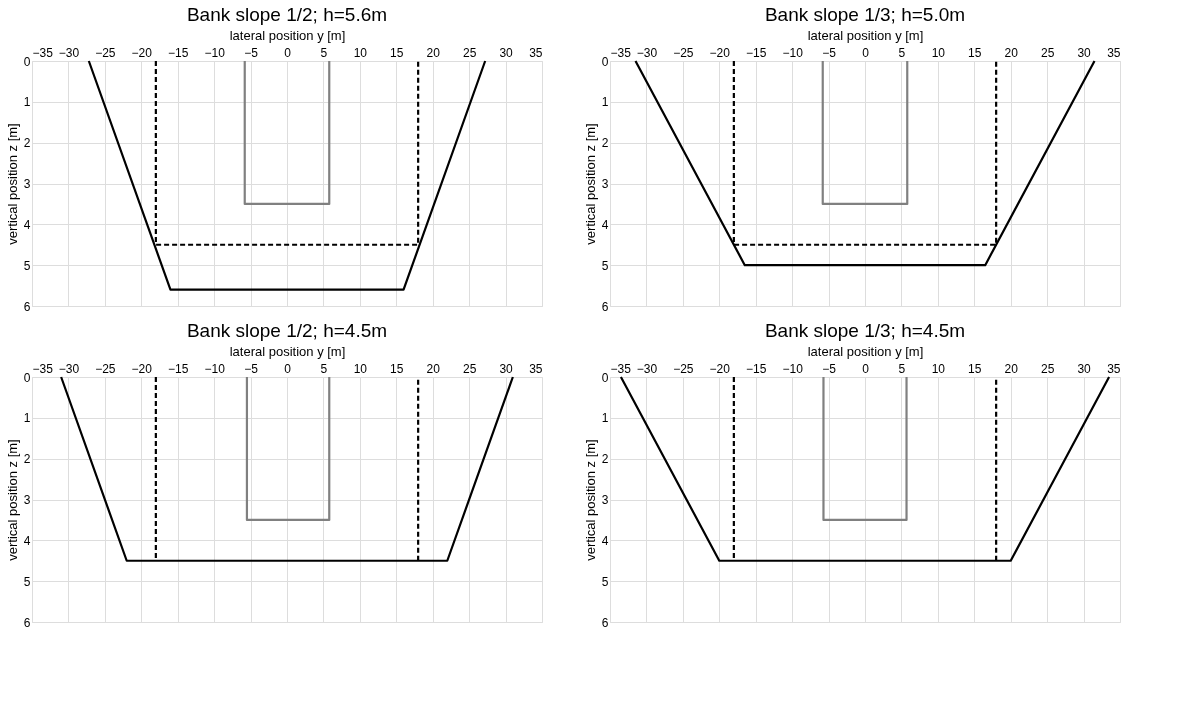  Describe the element at coordinates (865, 330) in the screenshot. I see `chart-title: Bank slope 1/3; h=4.5m` at that location.